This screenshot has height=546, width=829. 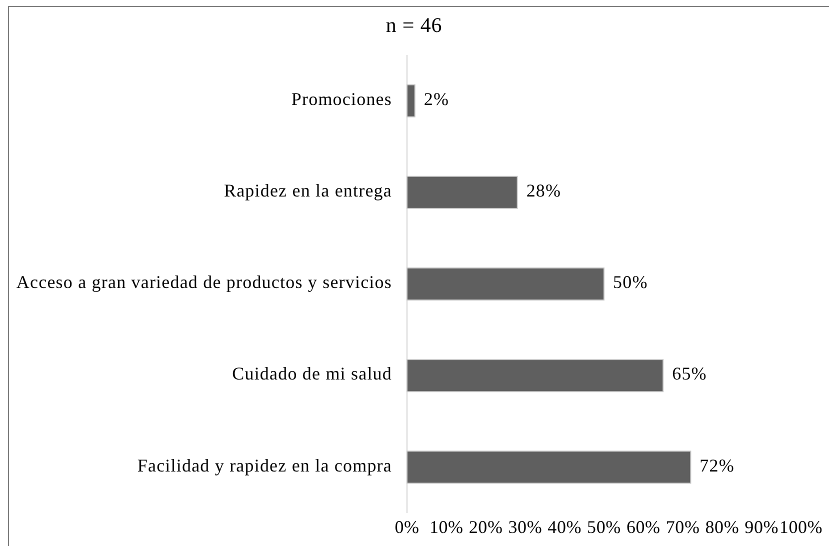 What do you see at coordinates (630, 282) in the screenshot?
I see `data-label: 50%` at bounding box center [630, 282].